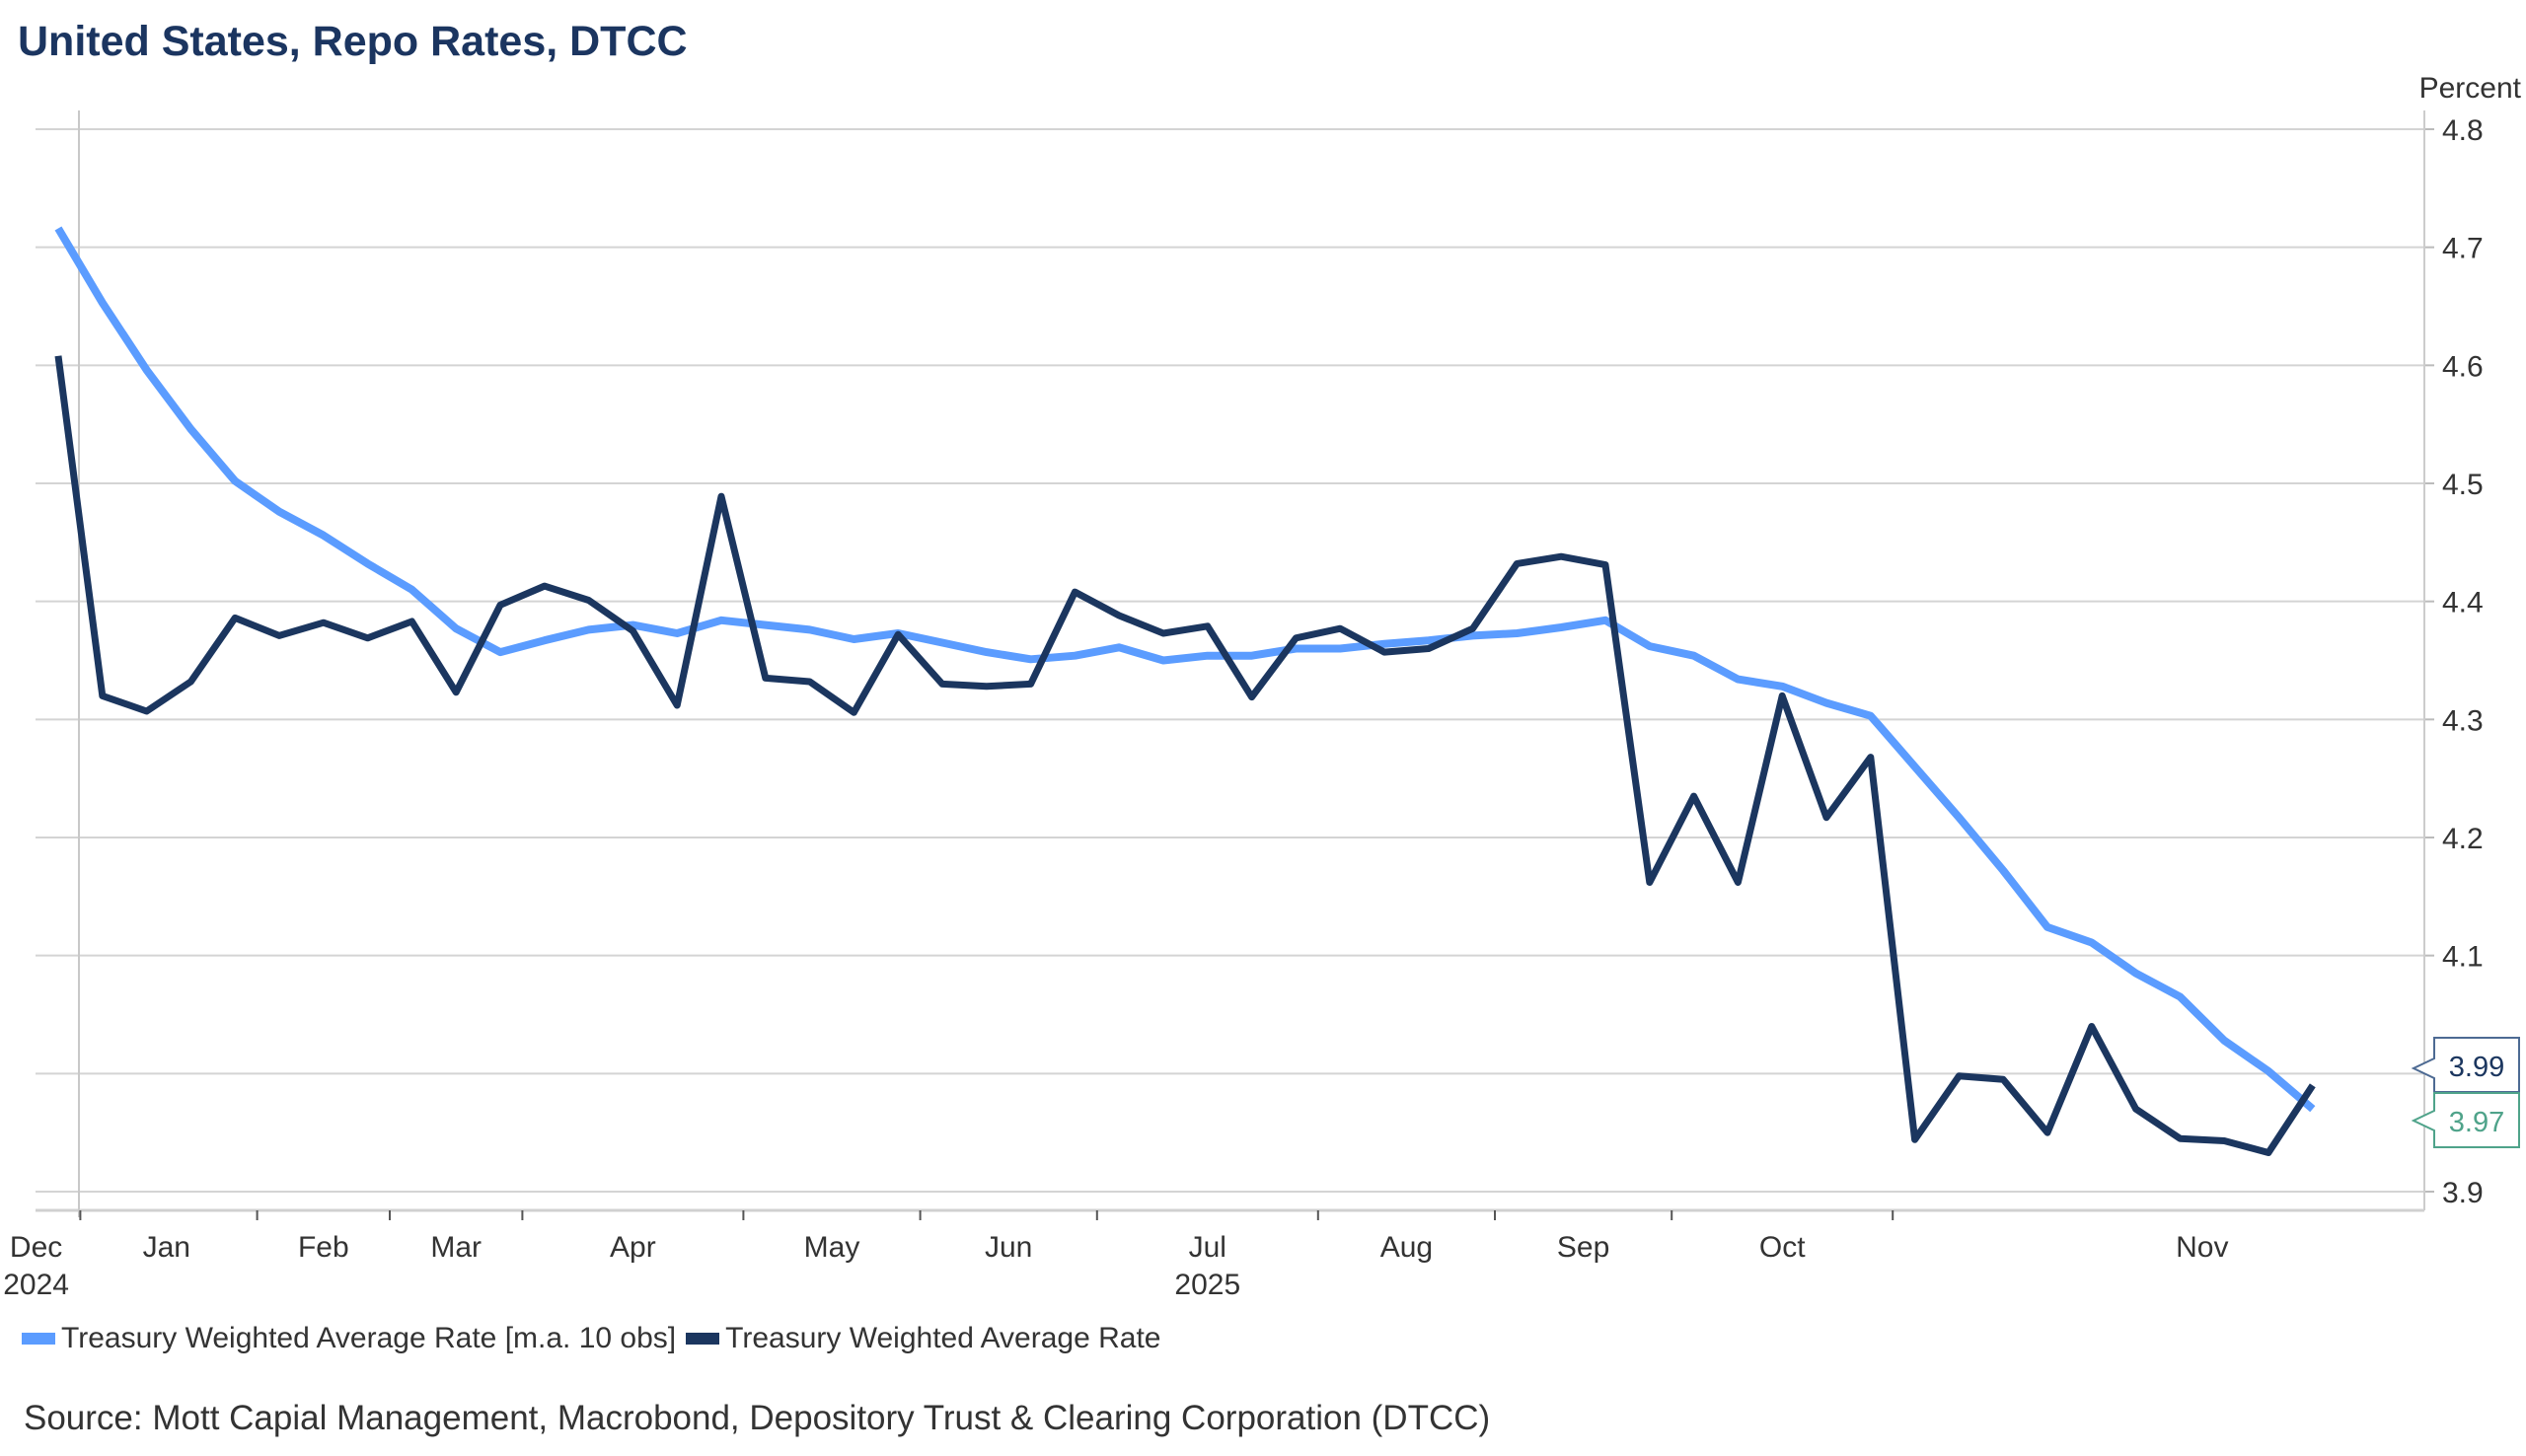  Describe the element at coordinates (2463, 485) in the screenshot. I see `y-tick-label: 4.5` at that location.